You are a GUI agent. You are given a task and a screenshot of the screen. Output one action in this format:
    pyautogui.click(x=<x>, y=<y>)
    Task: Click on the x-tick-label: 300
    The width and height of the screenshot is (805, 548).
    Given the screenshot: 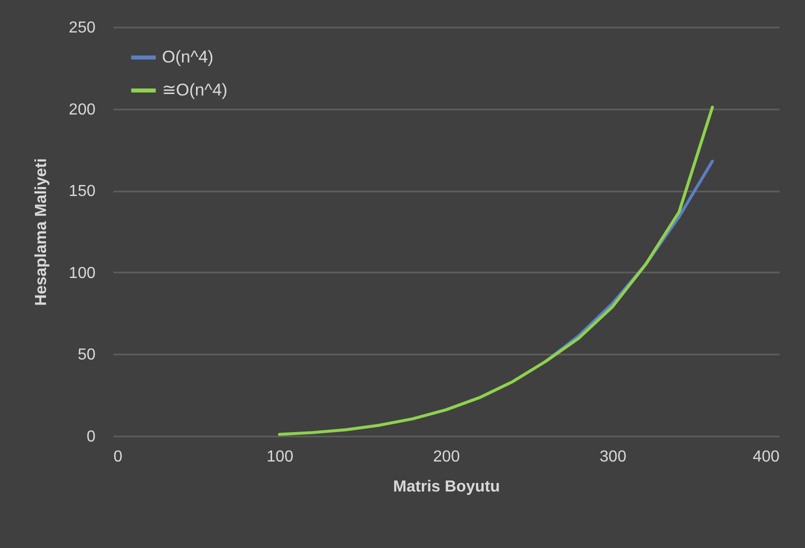 What is the action you would take?
    pyautogui.click(x=613, y=457)
    